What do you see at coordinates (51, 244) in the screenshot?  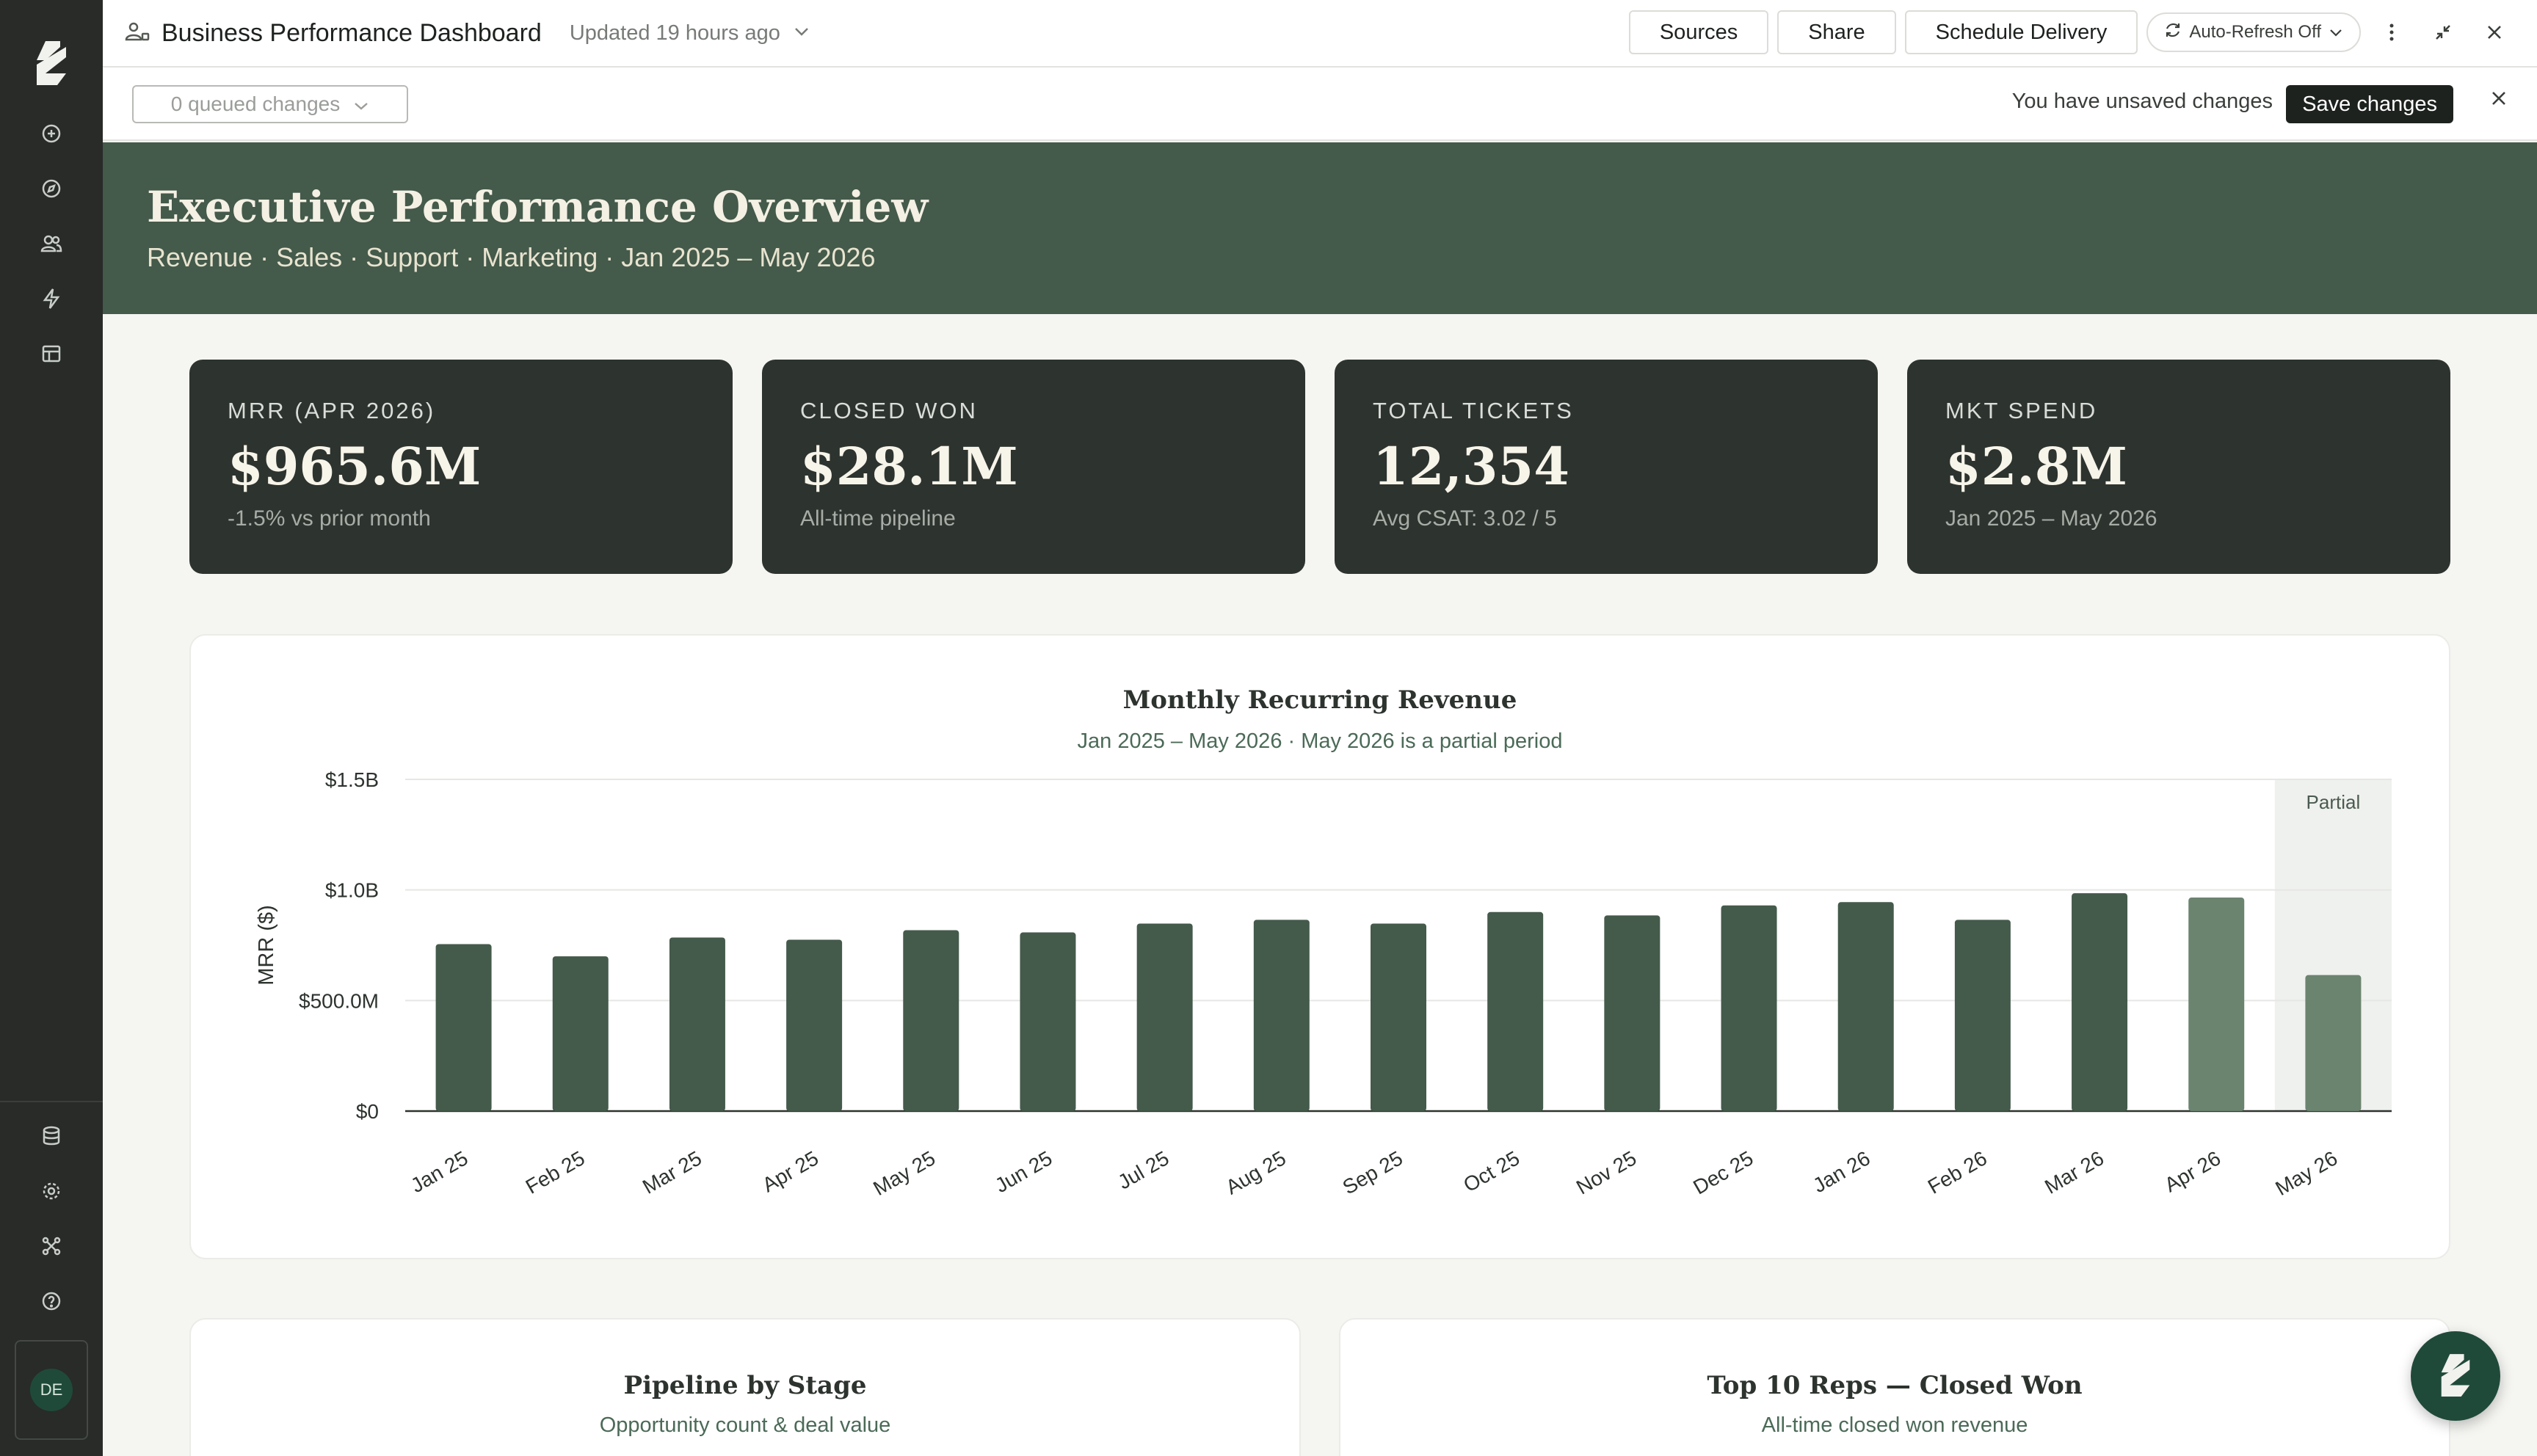 I see `people-icon` at bounding box center [51, 244].